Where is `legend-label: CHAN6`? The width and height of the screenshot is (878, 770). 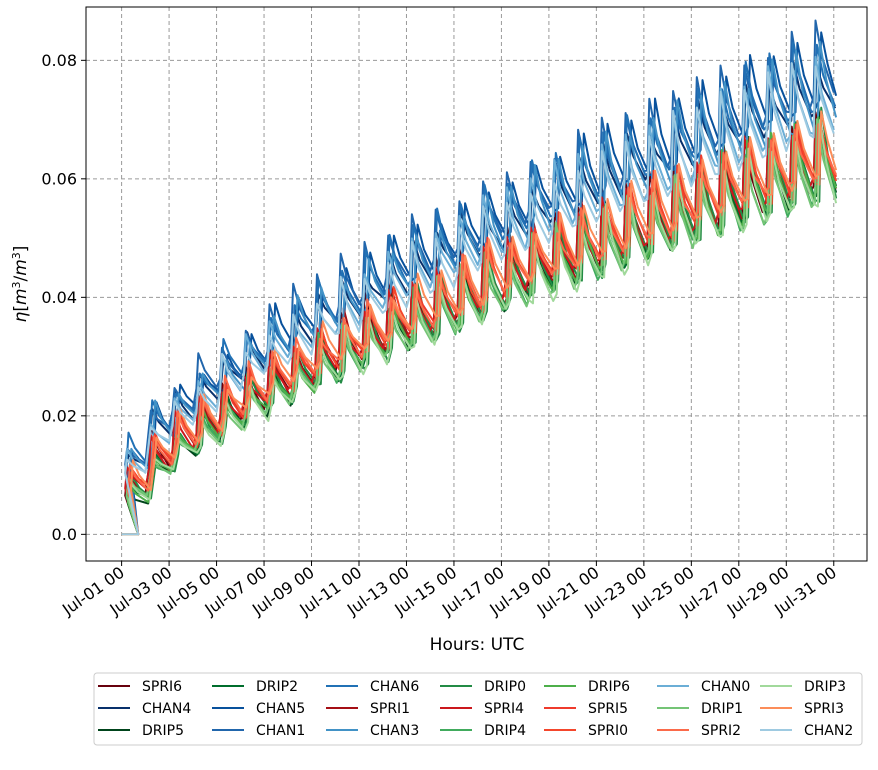
legend-label: CHAN6 is located at coordinates (394, 687).